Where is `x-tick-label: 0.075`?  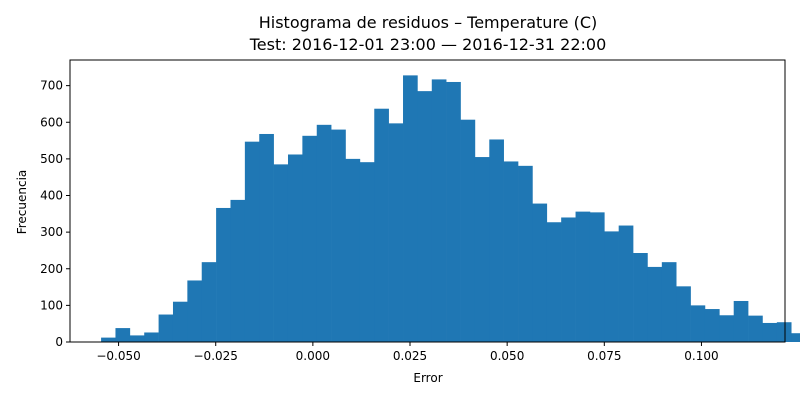
x-tick-label: 0.075 is located at coordinates (604, 356).